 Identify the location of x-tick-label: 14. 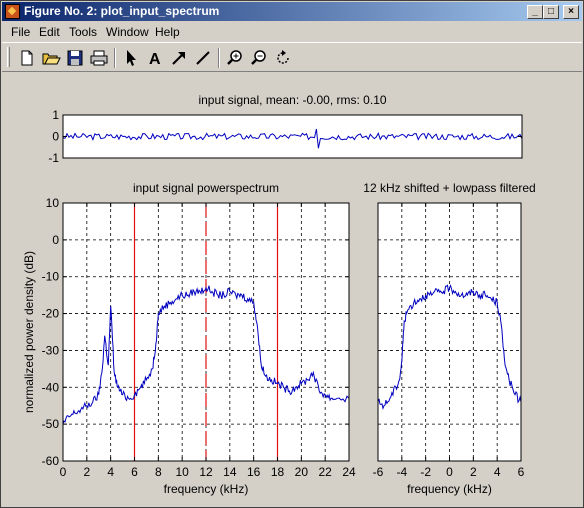
(230, 472).